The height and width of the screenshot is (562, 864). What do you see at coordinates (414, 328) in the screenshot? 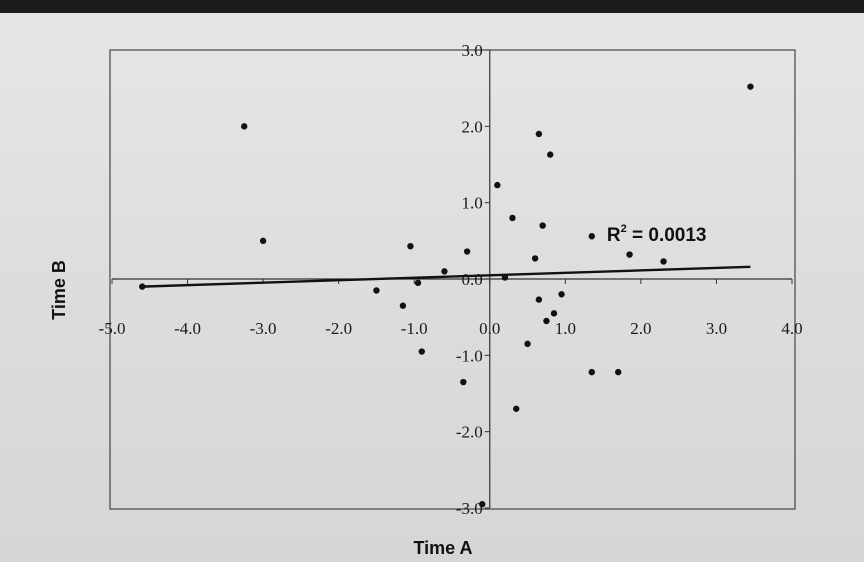
I see `x-tick-label: -1.0` at bounding box center [414, 328].